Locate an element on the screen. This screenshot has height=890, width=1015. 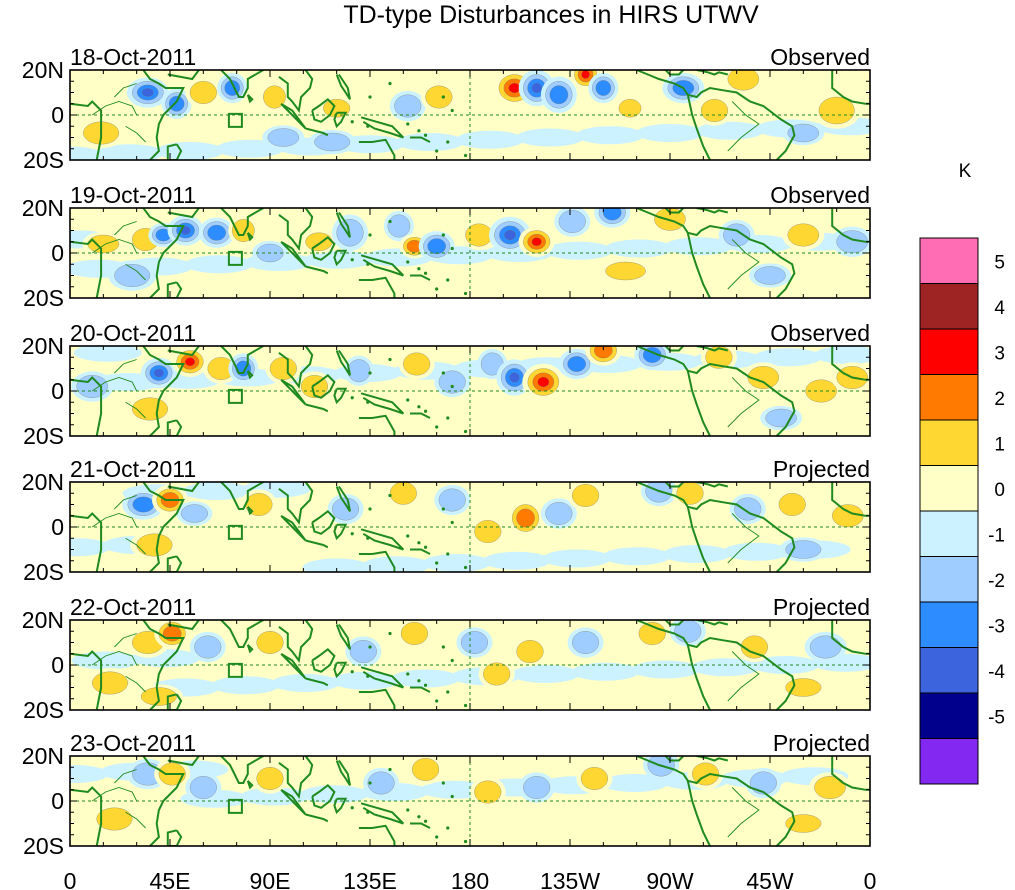
panel: 20N 0 20S 23-Oct-2011 Projected is located at coordinates (446, 794).